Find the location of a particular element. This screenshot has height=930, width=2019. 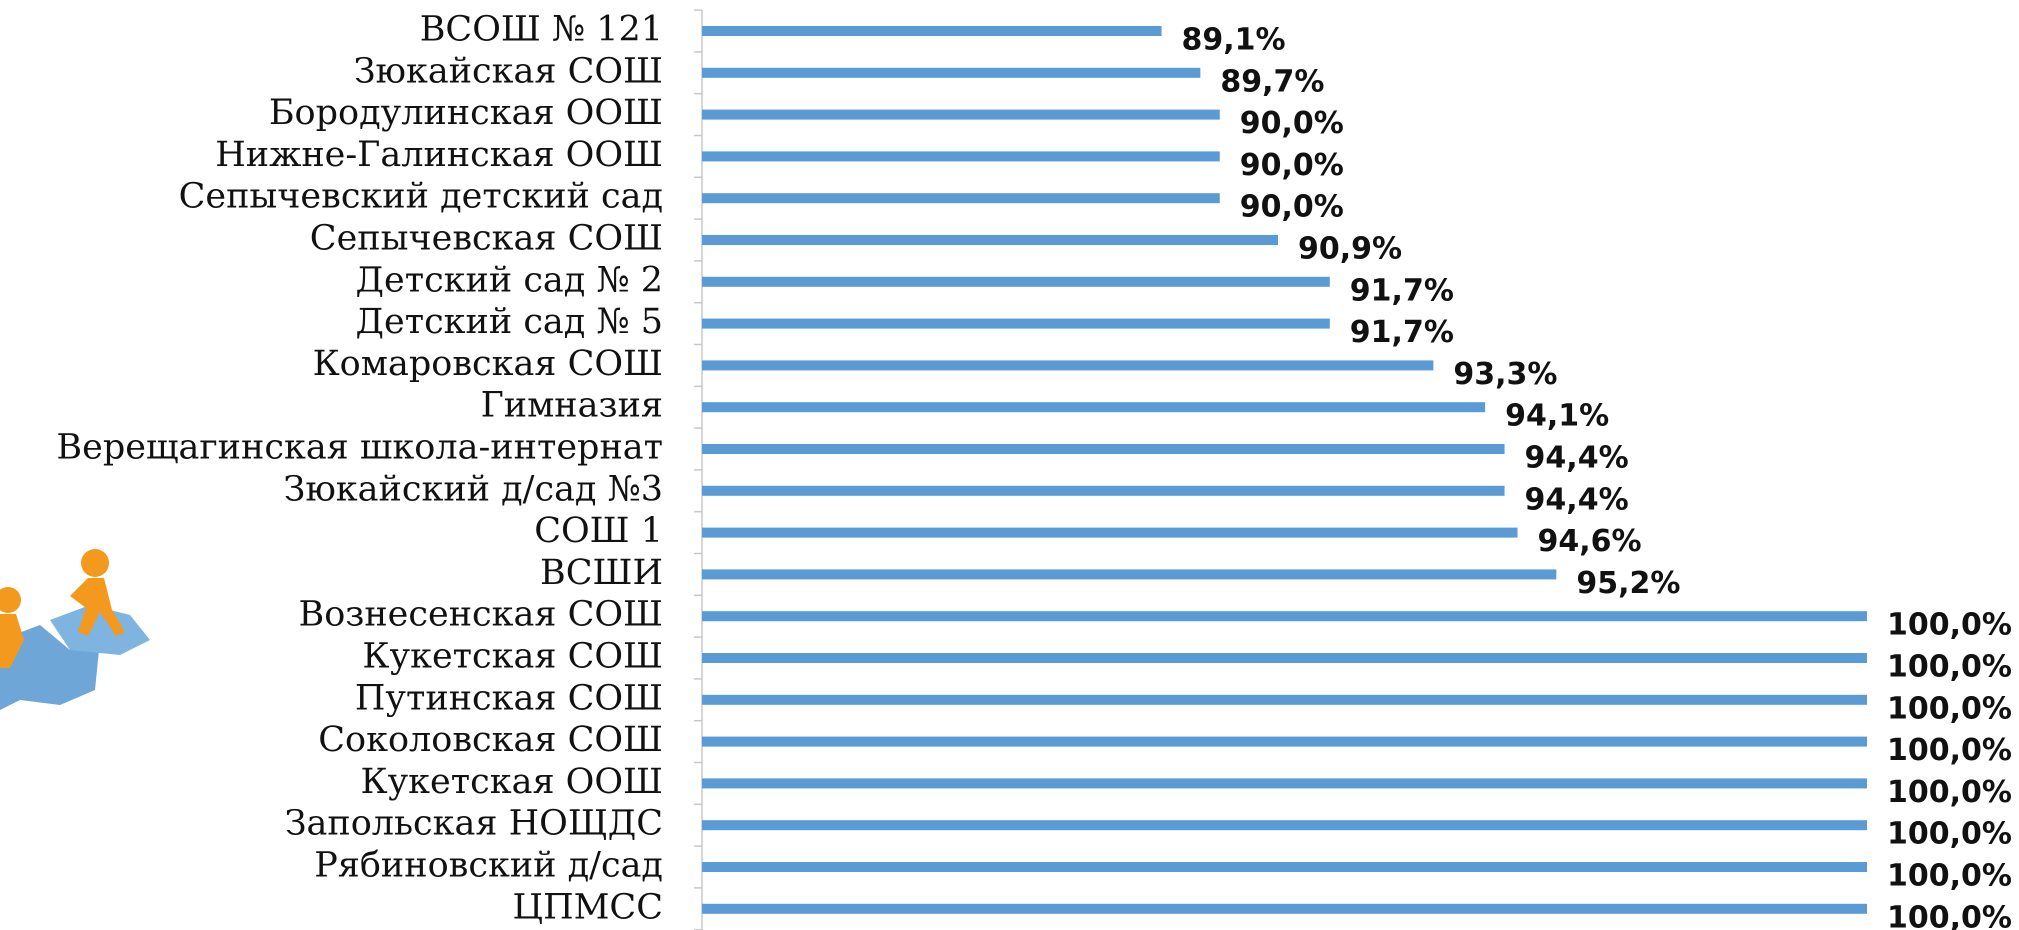

category-label: Зюкайский д/сад №3 is located at coordinates (473, 489).